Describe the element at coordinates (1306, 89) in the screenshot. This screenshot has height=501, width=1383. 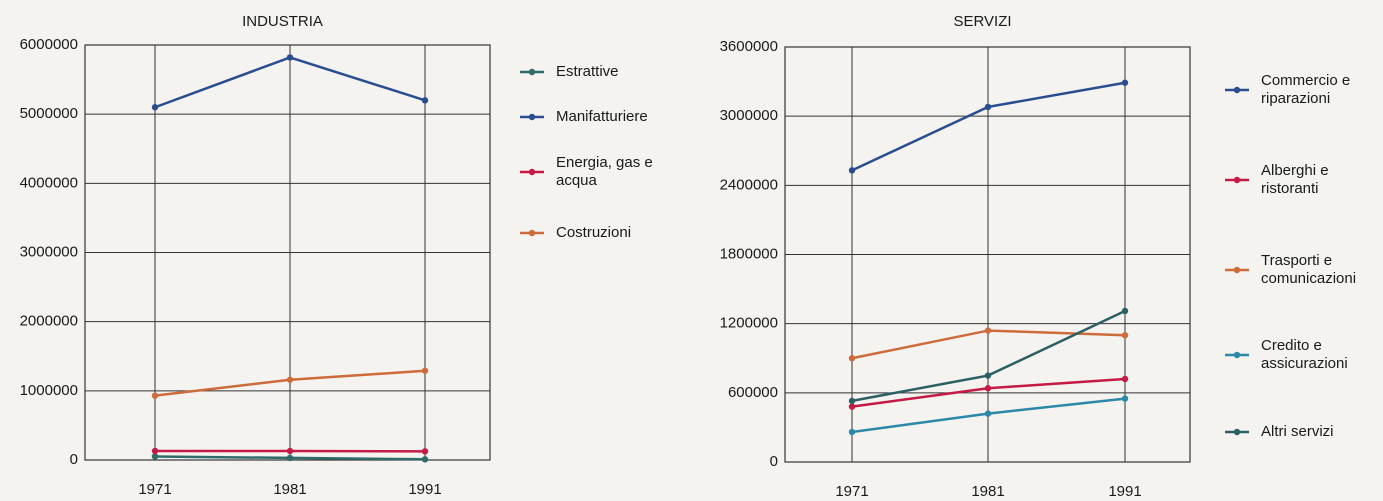
I see `legend-label: Commercio e riparazioni` at that location.